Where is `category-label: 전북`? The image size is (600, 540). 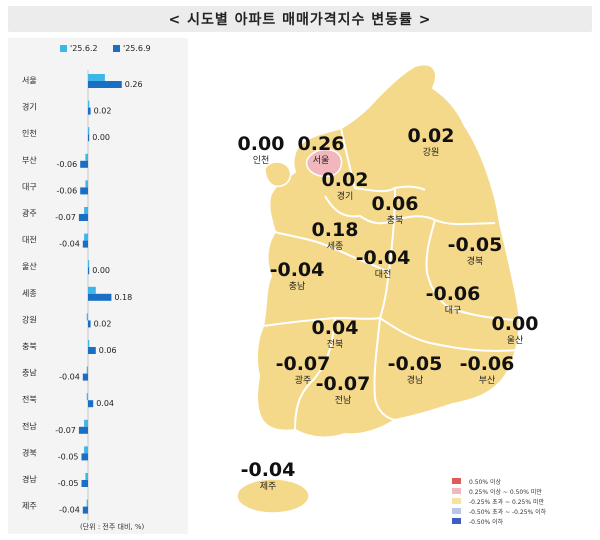
category-label: 전북 is located at coordinates (29, 399).